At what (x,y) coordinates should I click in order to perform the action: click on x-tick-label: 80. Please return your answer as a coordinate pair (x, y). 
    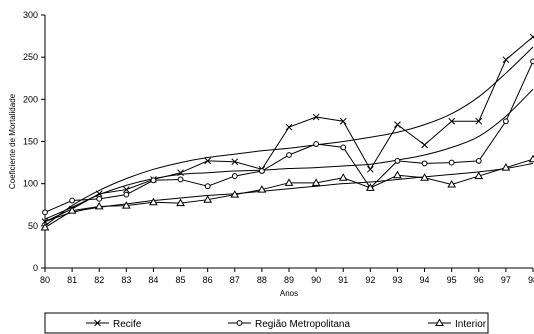
    Looking at the image, I should click on (45, 280).